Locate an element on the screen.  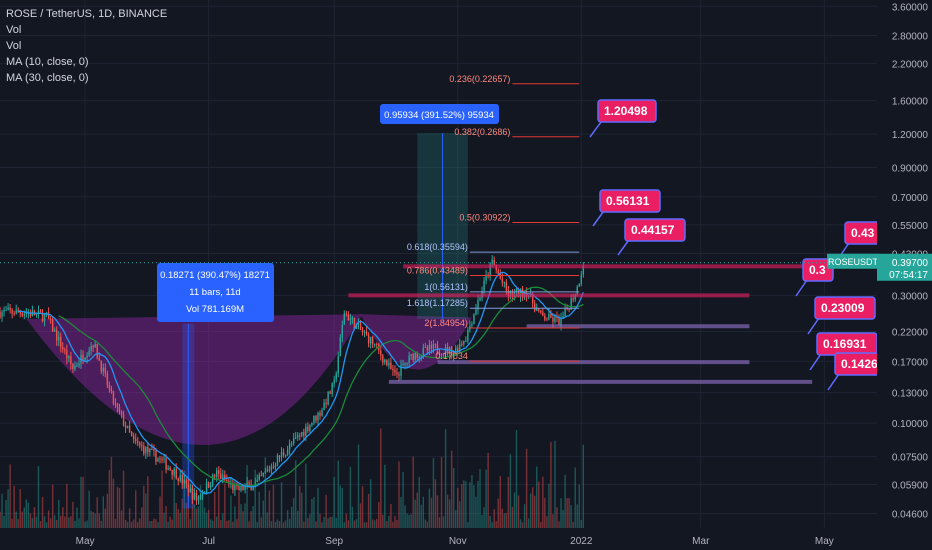
indicator-vol-2: Vol is located at coordinates (14, 46).